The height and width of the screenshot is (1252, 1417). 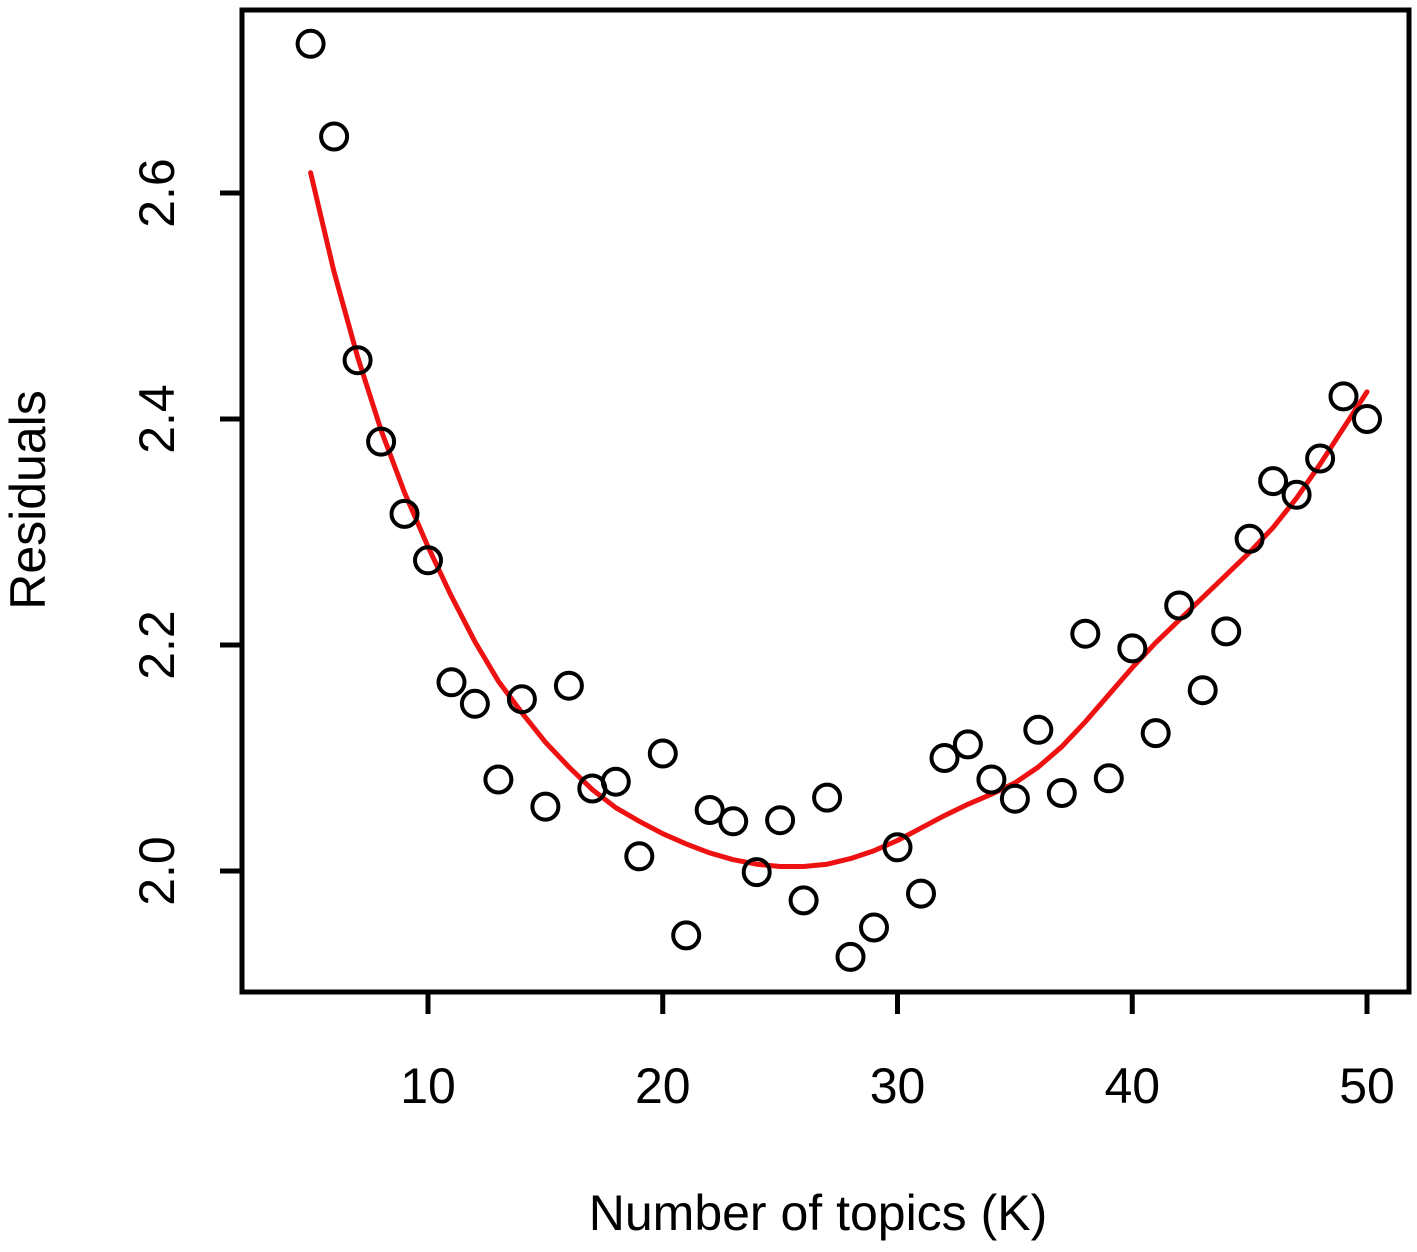 I want to click on x-tick-label: 50, so click(x=1367, y=1086).